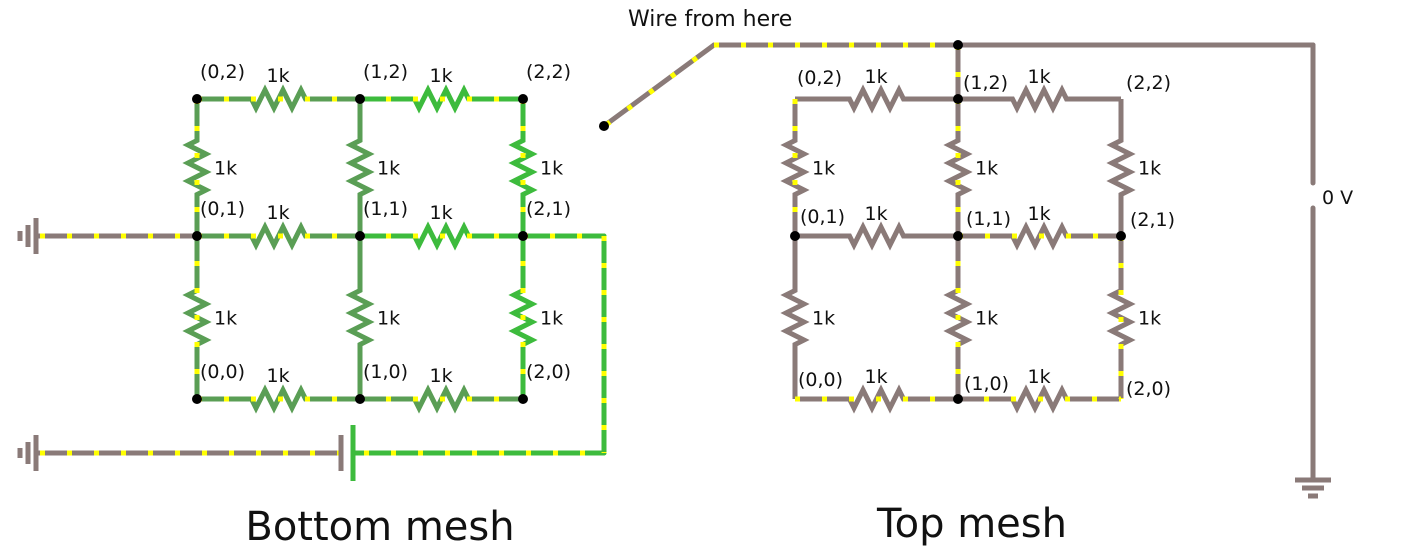 The width and height of the screenshot is (1417, 557). What do you see at coordinates (278, 76) in the screenshot?
I see `bottom-resistor-label-h-02: 1k` at bounding box center [278, 76].